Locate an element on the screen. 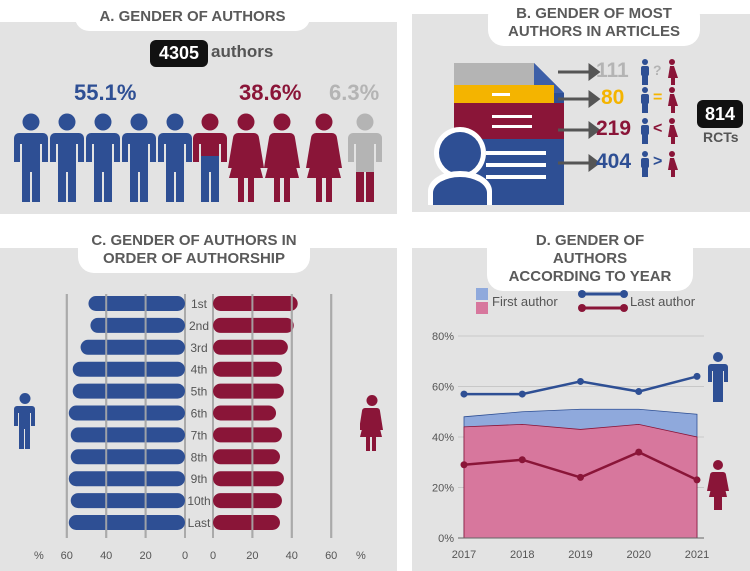 Image resolution: width=750 pixels, height=571 pixels. legend-first-author-swatch is located at coordinates (482, 301).